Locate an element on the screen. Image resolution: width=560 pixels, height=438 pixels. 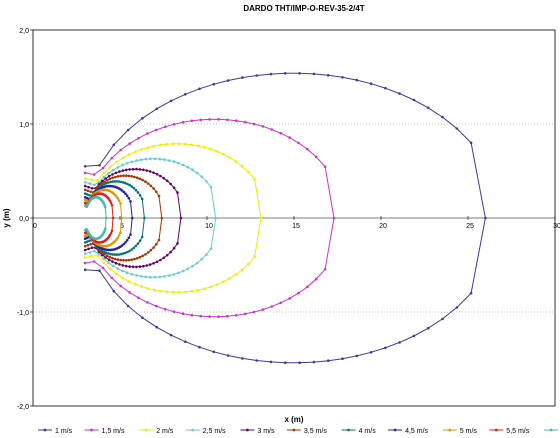
legend-label: 2 m/s is located at coordinates (165, 431).